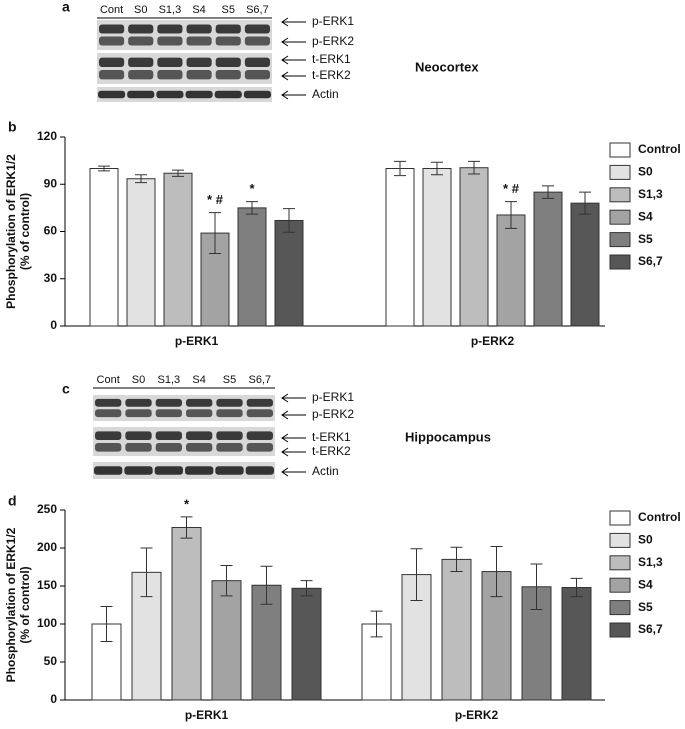 This screenshot has width=685, height=729. Describe the element at coordinates (650, 562) in the screenshot. I see `legend-label: S1,3` at that location.